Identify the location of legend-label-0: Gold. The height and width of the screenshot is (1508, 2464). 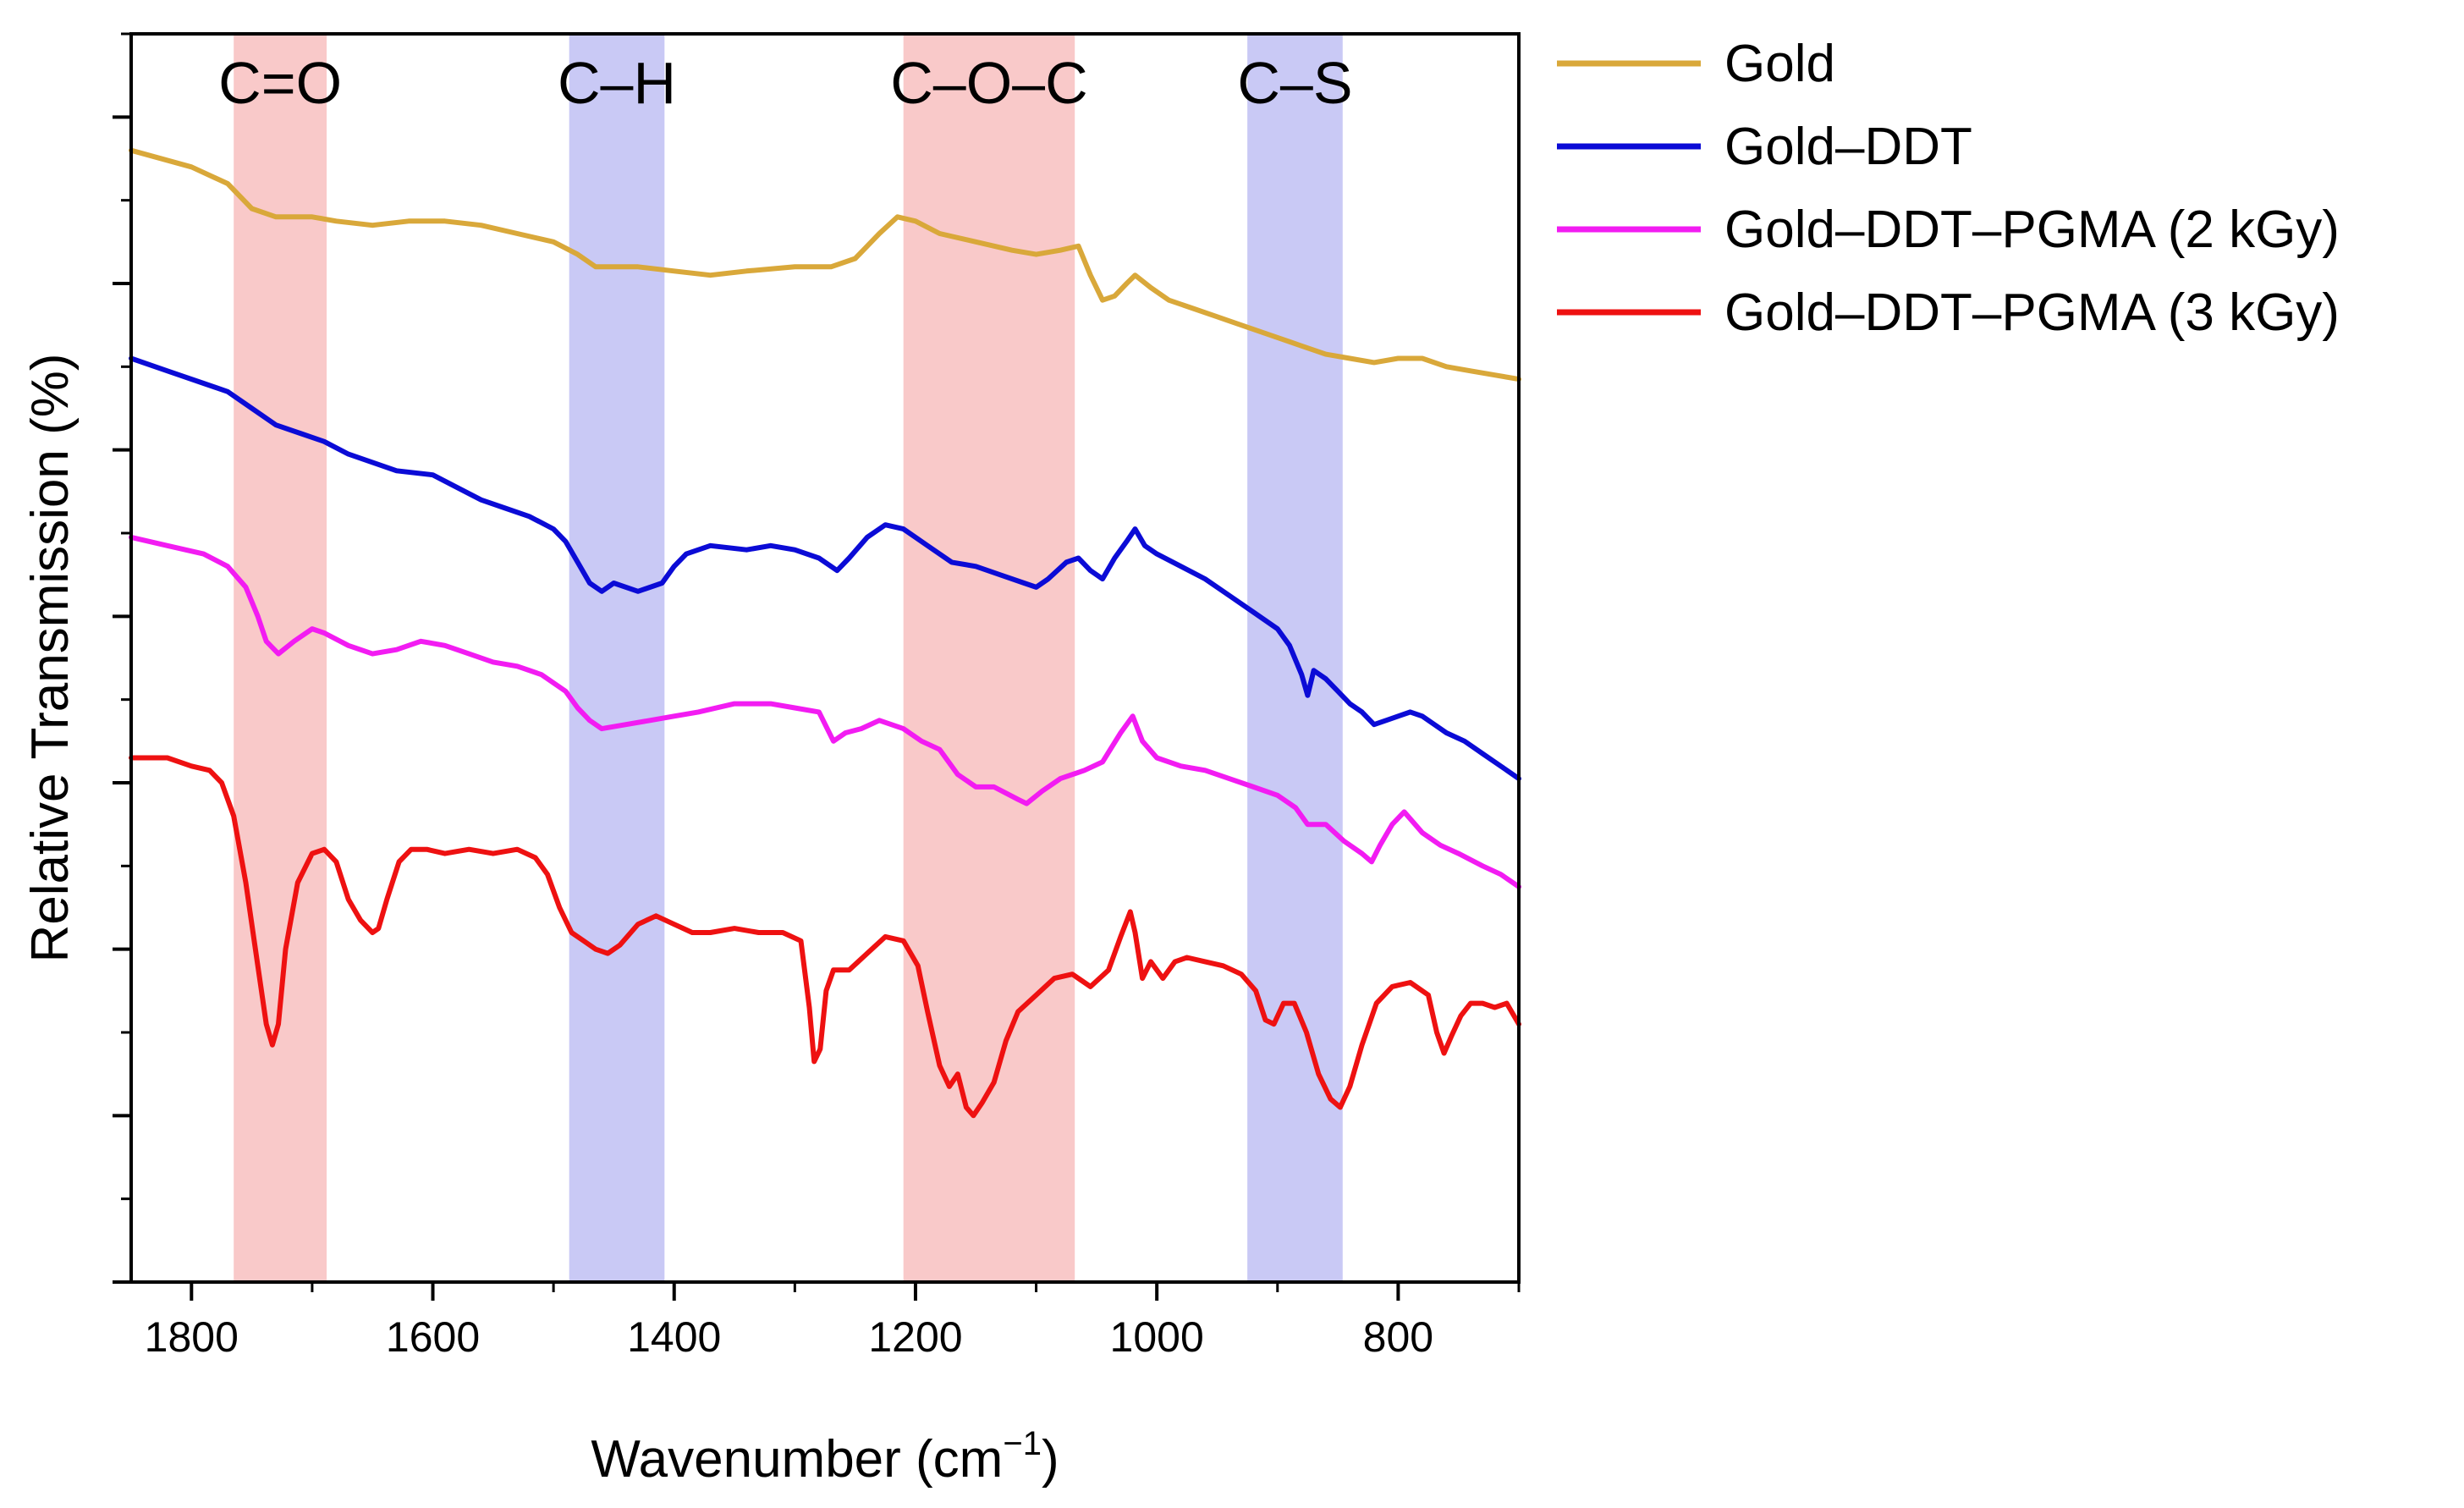
(1779, 64).